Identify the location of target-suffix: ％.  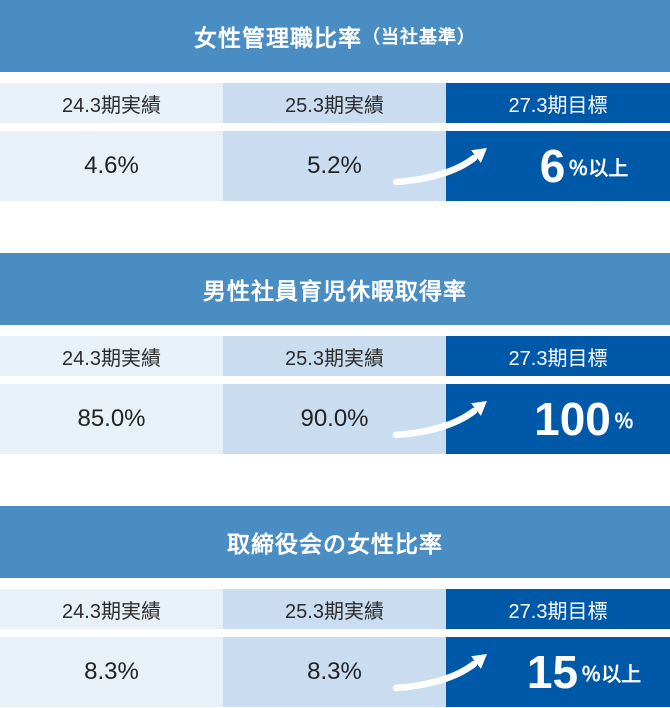
(623, 421).